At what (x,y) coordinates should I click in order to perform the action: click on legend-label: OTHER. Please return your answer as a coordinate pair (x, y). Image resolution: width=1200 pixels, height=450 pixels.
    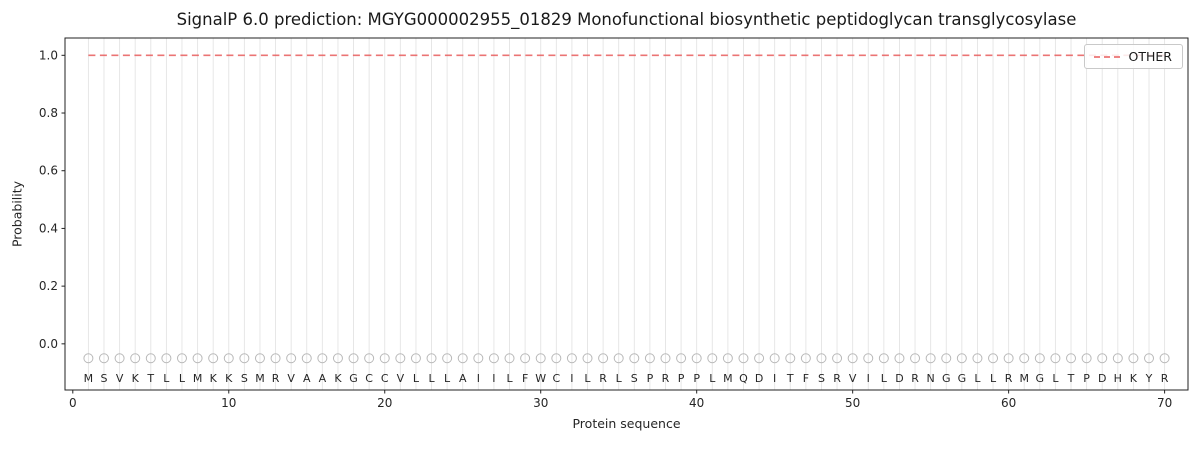
    Looking at the image, I should click on (1150, 56).